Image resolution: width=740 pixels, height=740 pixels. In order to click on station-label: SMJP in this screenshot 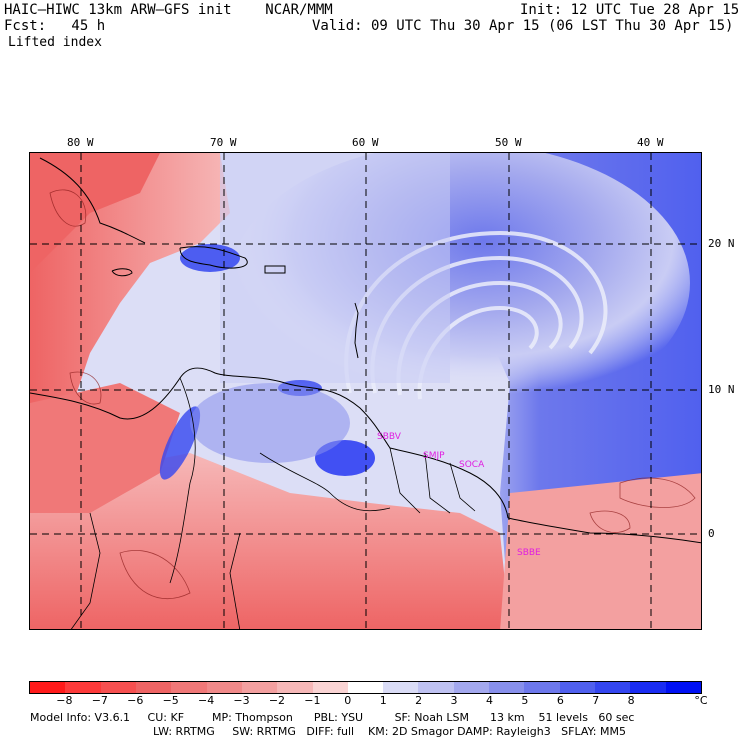, I will do `click(434, 456)`.